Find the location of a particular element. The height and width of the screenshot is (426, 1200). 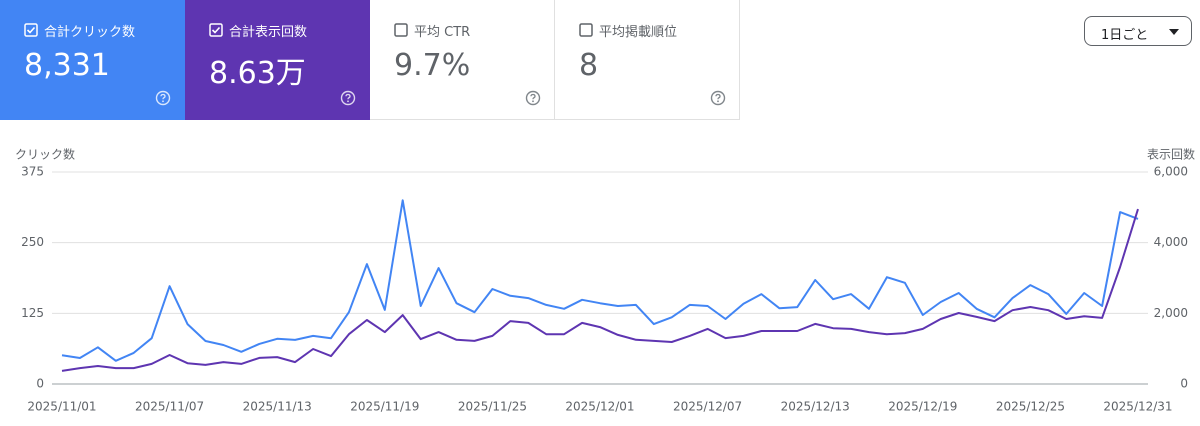

metric-value: 8 is located at coordinates (589, 65).